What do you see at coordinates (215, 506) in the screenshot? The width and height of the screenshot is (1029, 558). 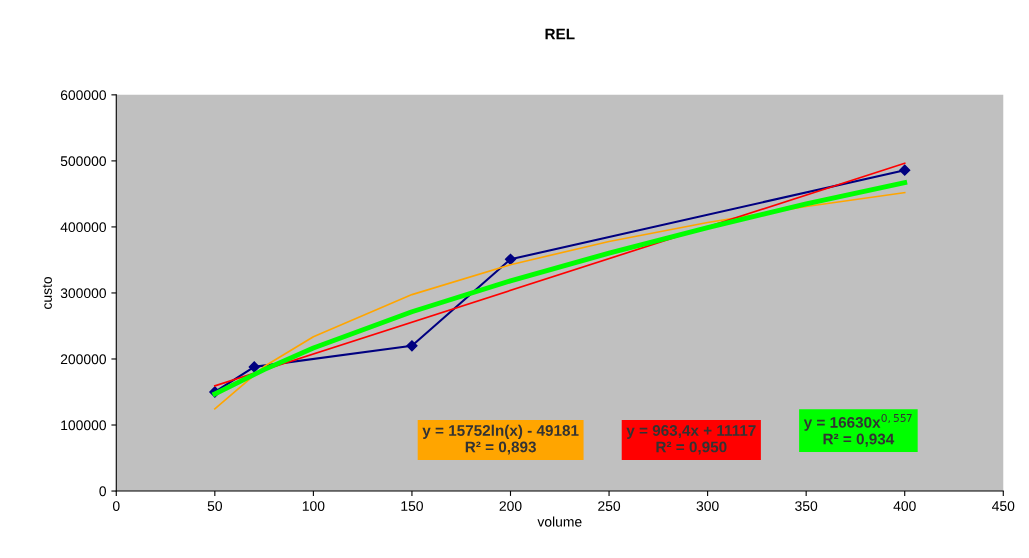 I see `x-tick-label: 50` at bounding box center [215, 506].